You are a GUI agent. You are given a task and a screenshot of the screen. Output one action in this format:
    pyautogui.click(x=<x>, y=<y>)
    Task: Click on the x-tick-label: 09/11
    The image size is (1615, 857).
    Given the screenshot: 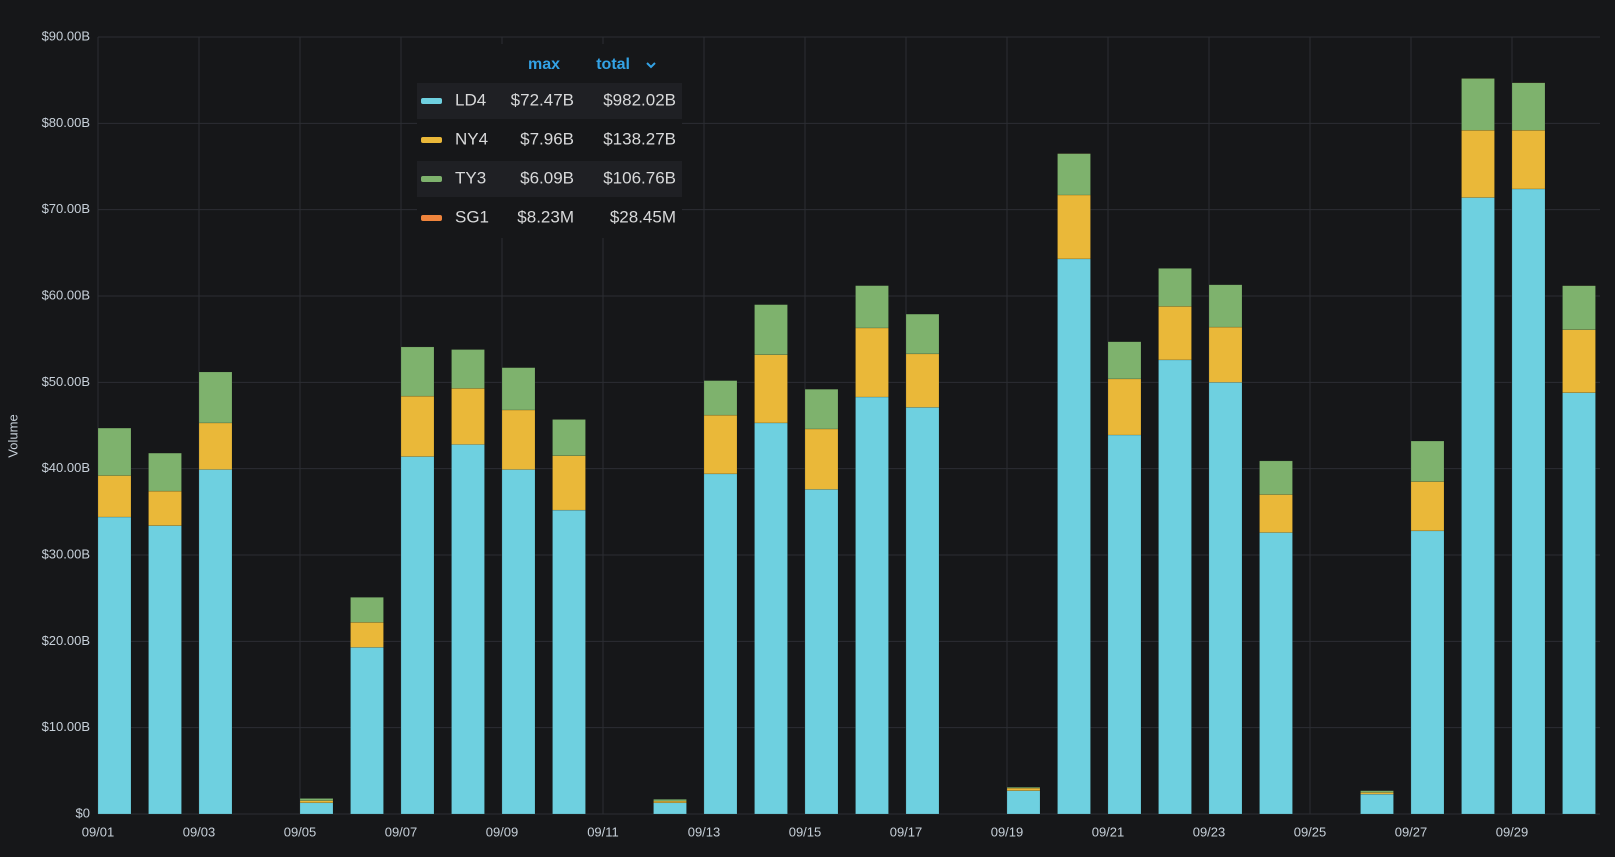 What is the action you would take?
    pyautogui.click(x=603, y=831)
    